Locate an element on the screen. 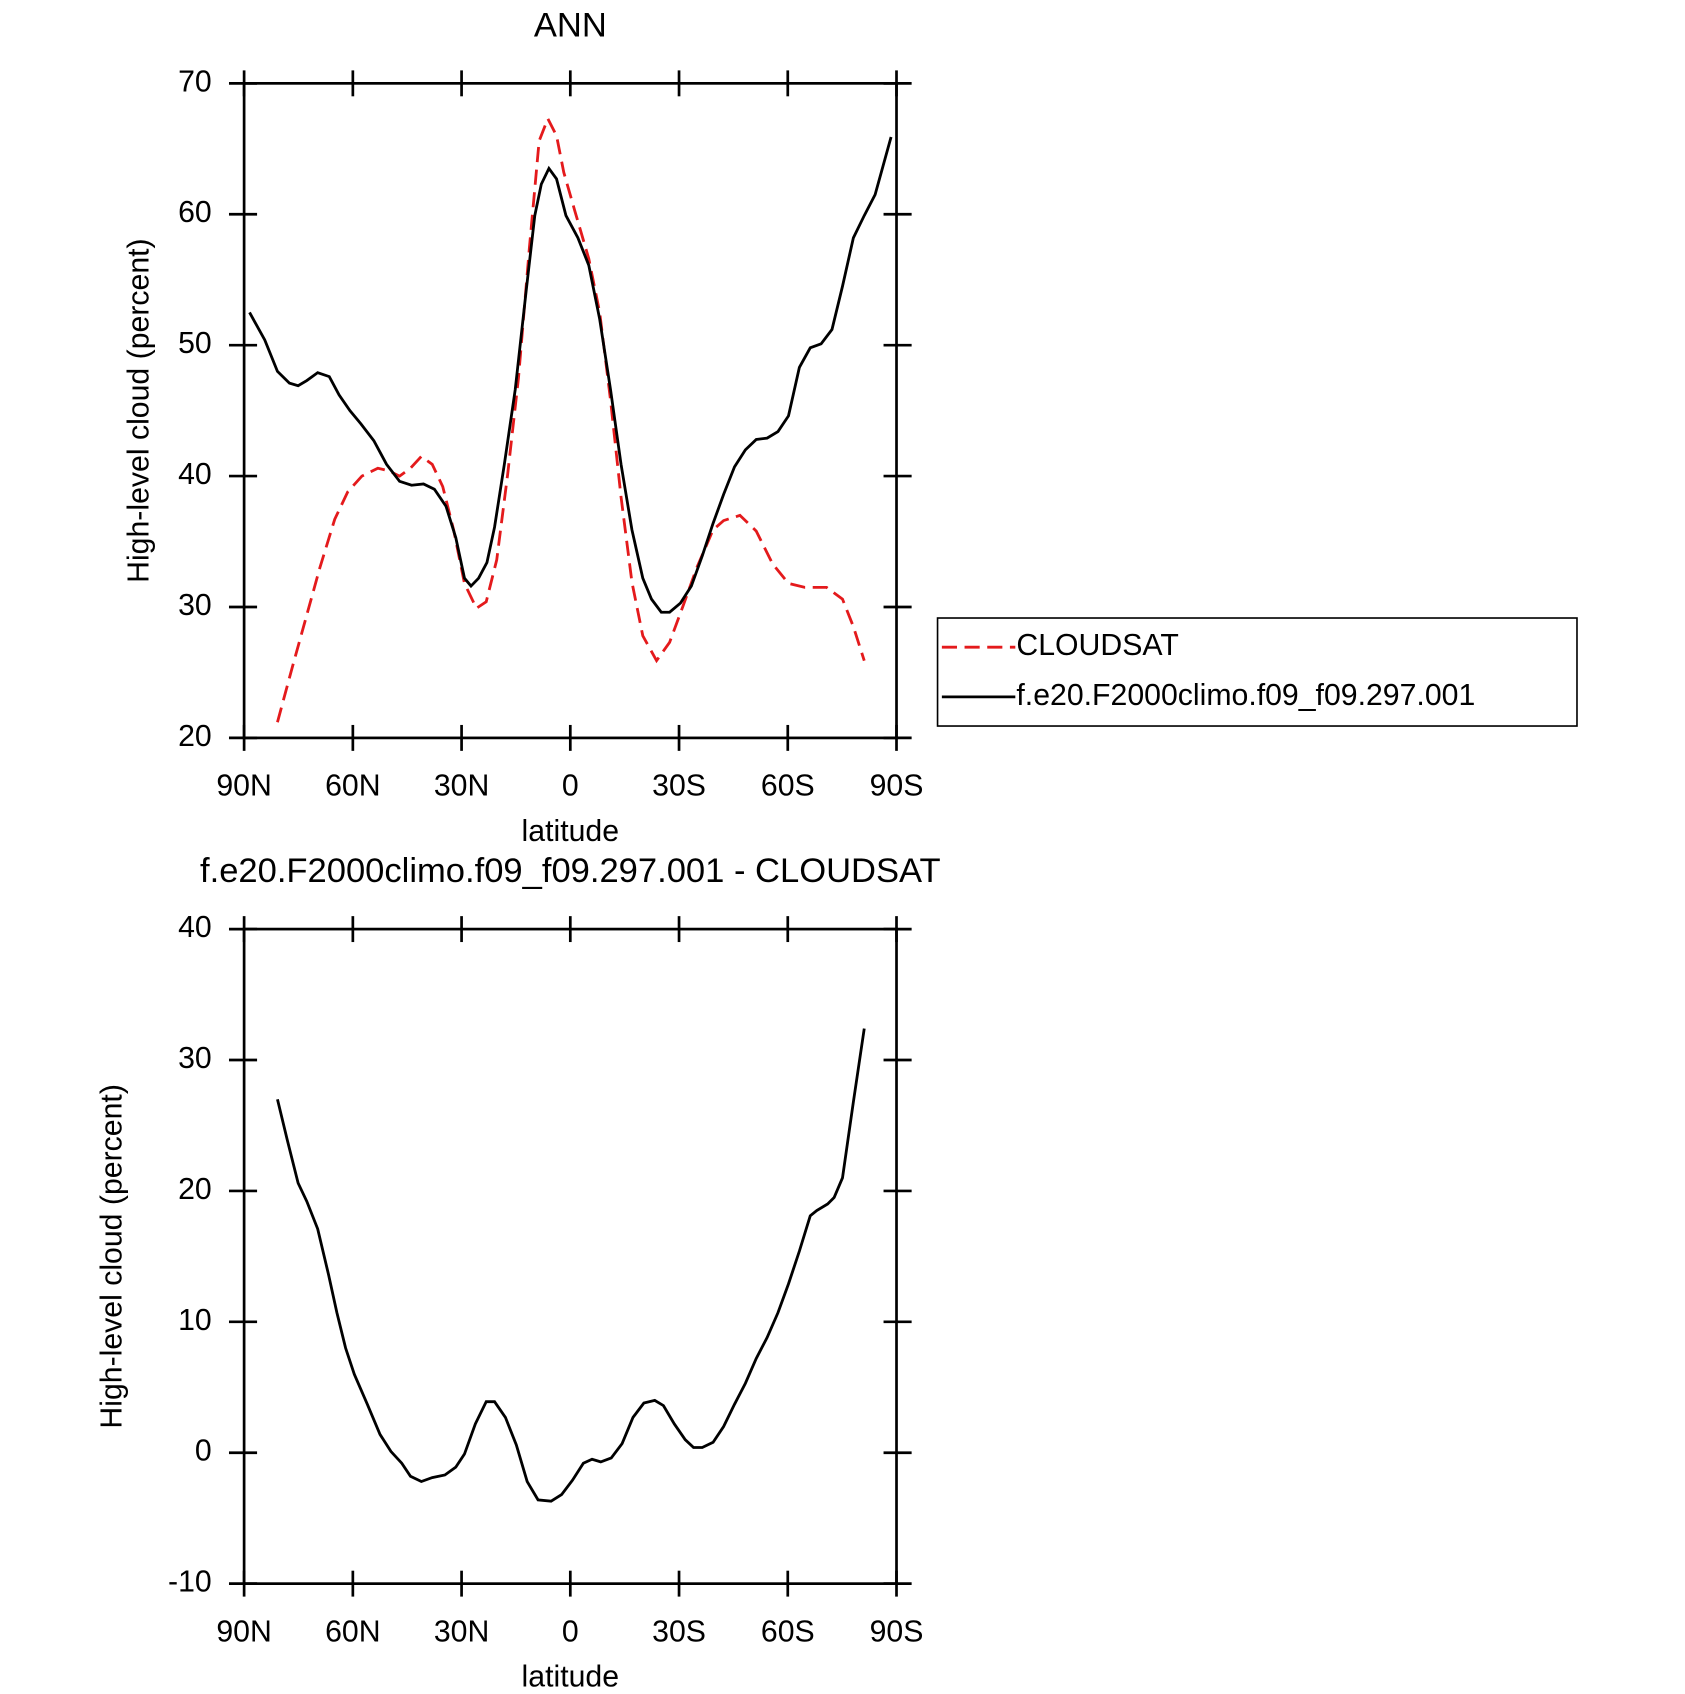 The width and height of the screenshot is (1685, 1694). y-tick-label: 70 is located at coordinates (195, 81).